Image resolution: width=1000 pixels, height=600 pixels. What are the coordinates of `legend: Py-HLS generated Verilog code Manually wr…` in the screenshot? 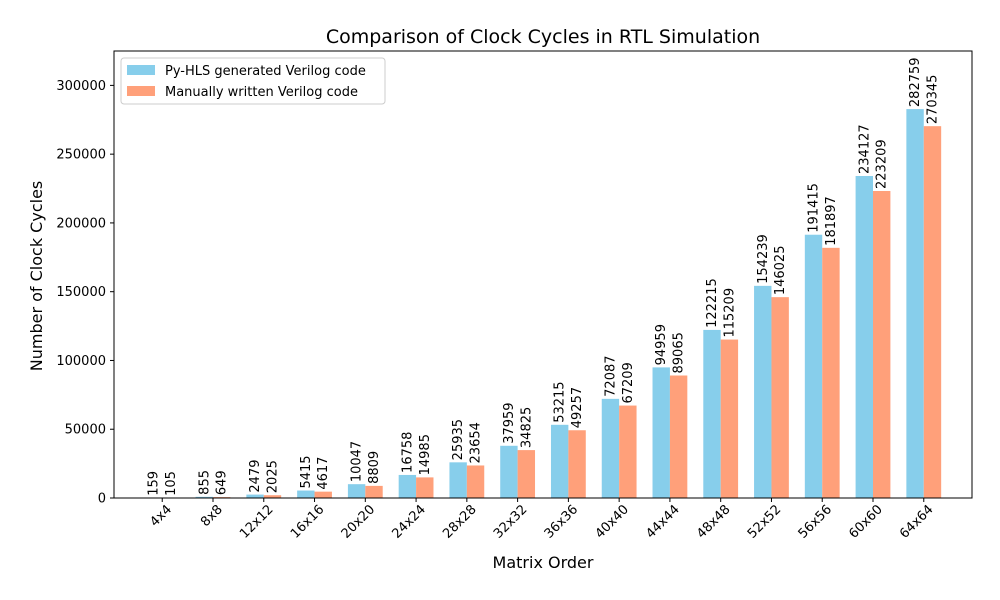 It's located at (253, 81).